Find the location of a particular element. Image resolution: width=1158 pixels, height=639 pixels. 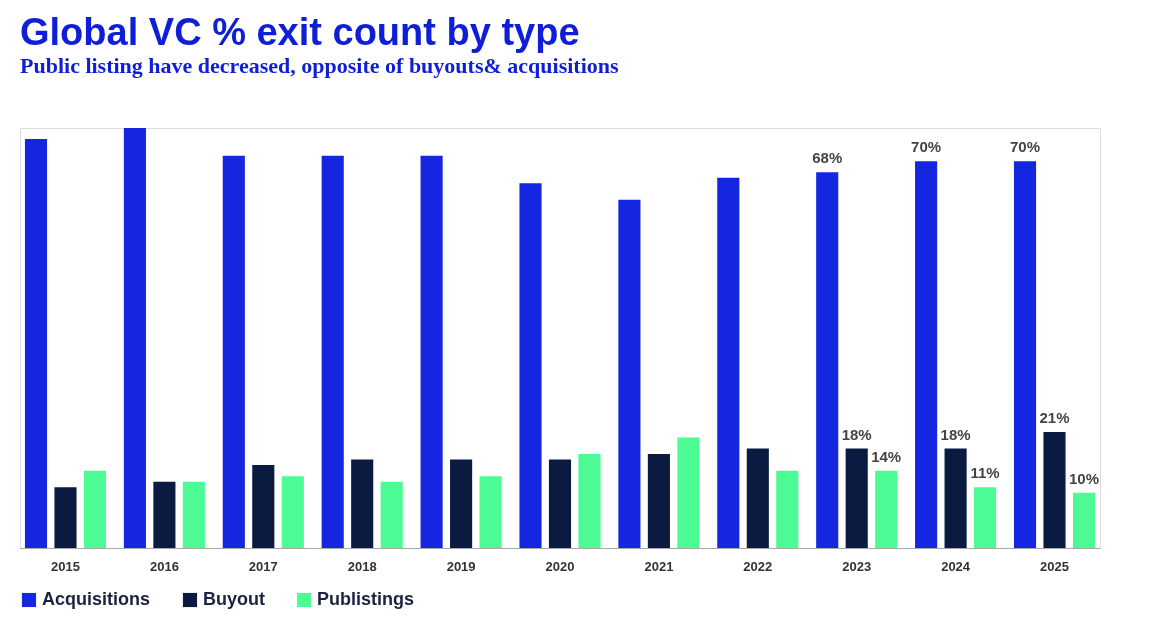

data-label: 10% is located at coordinates (1084, 478).